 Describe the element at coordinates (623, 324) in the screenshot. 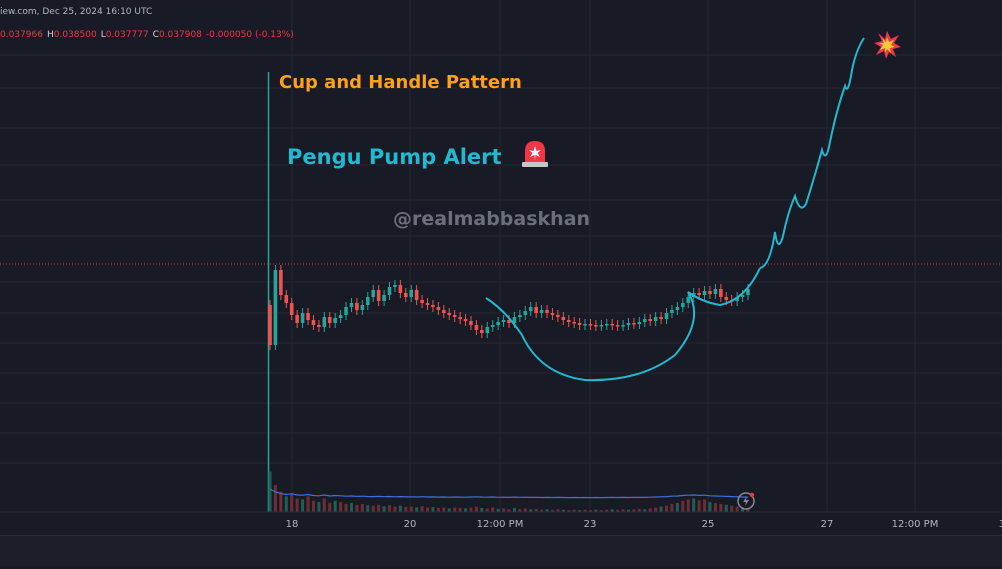

I see `cup-handle-curve` at that location.